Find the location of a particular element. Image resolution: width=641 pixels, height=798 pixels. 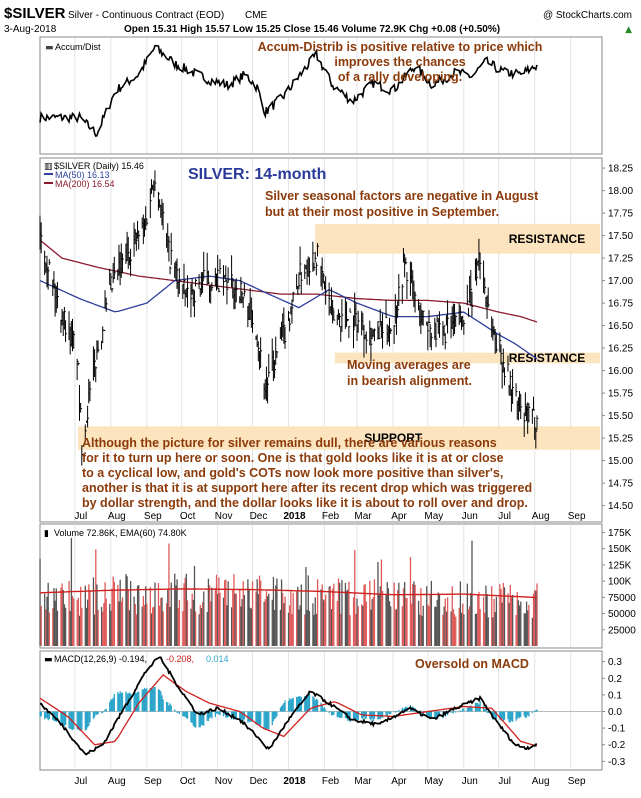

price-y-tick-label: 16.25 is located at coordinates (620, 349).